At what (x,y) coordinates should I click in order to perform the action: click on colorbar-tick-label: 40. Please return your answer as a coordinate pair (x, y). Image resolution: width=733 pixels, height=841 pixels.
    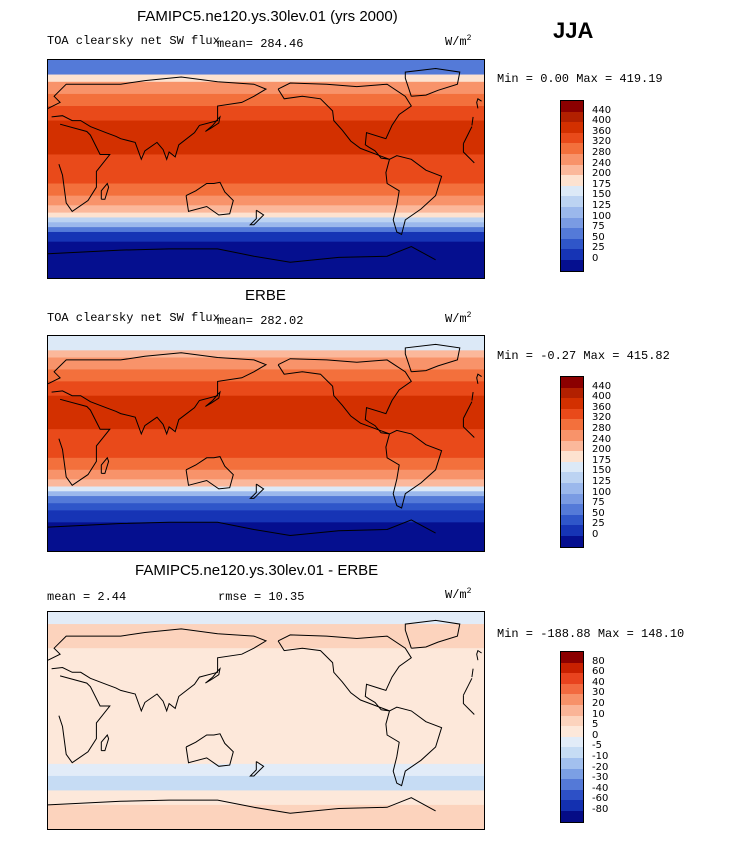
    Looking at the image, I should click on (598, 682).